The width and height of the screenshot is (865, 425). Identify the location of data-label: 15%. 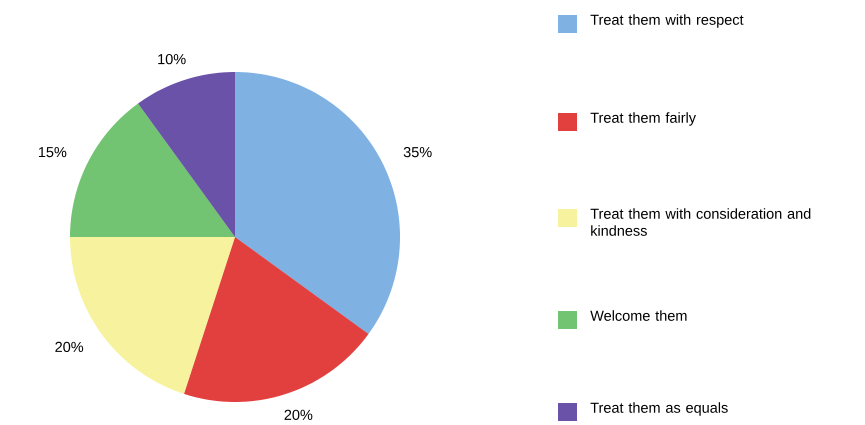
(52, 152).